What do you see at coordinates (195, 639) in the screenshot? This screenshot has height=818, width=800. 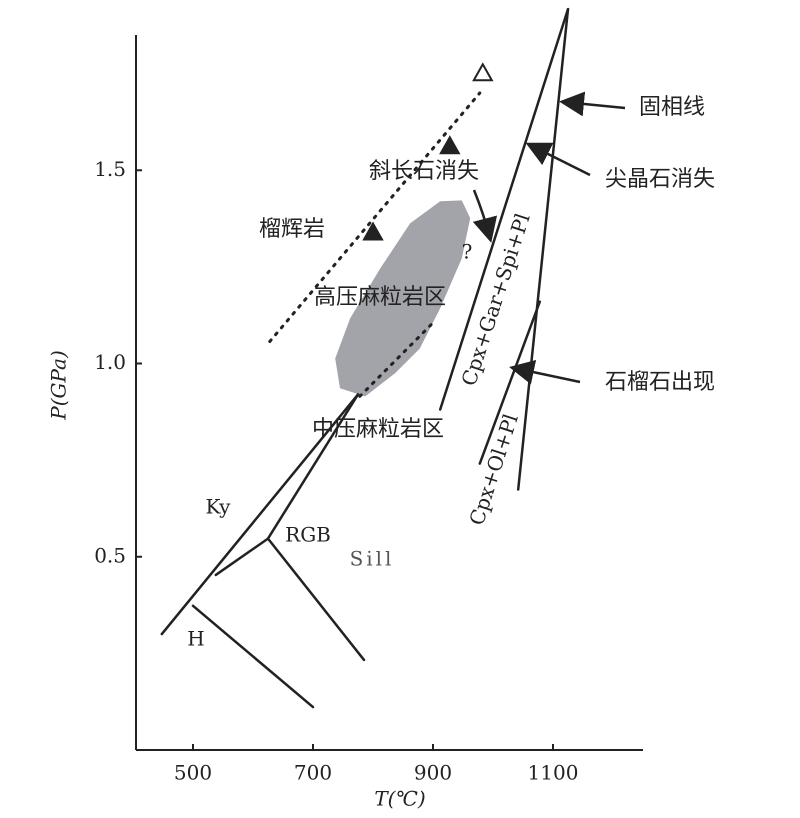 I see `annotation: H` at bounding box center [195, 639].